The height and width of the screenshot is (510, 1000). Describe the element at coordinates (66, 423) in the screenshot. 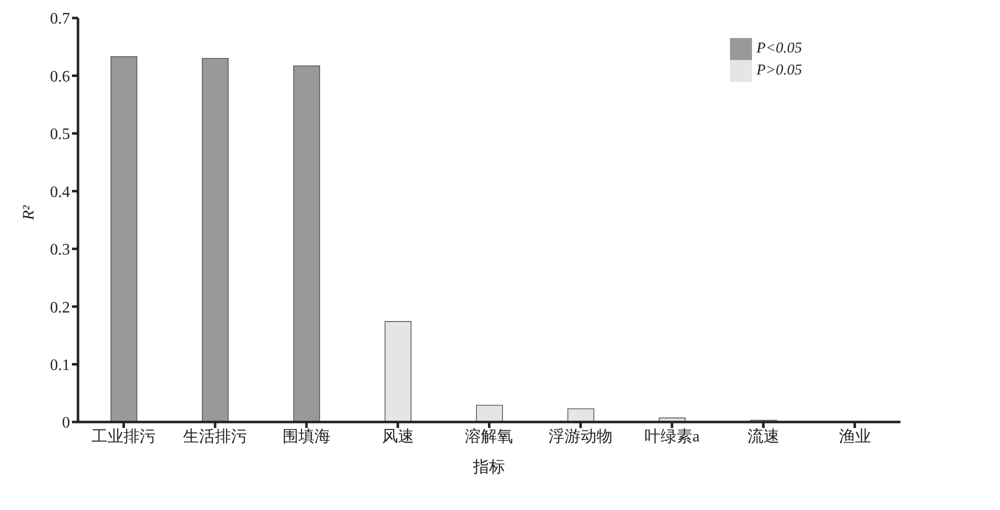

I see `y-tick-label: 0` at that location.